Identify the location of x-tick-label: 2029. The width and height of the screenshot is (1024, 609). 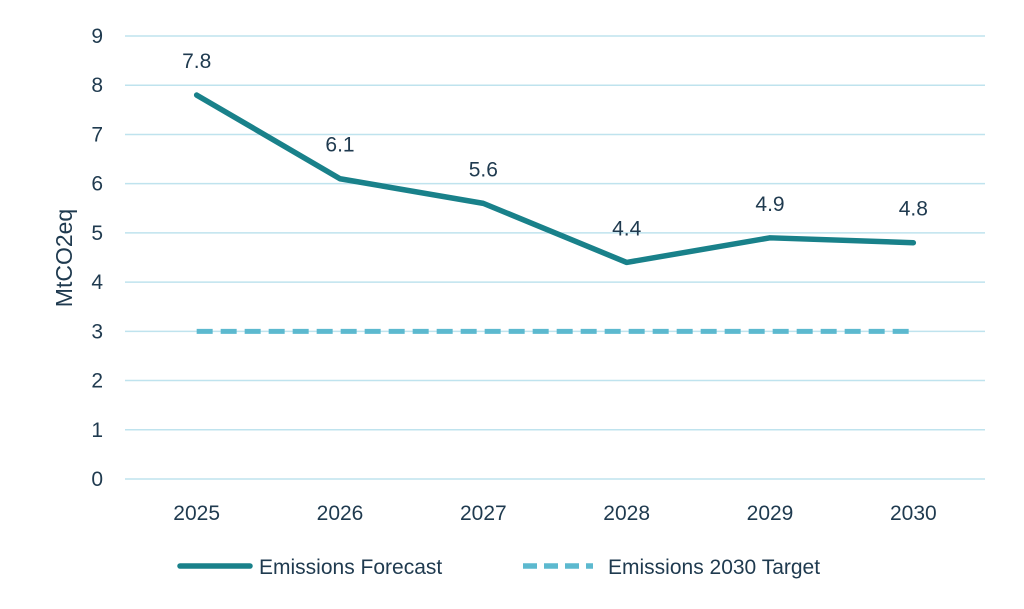
(770, 513).